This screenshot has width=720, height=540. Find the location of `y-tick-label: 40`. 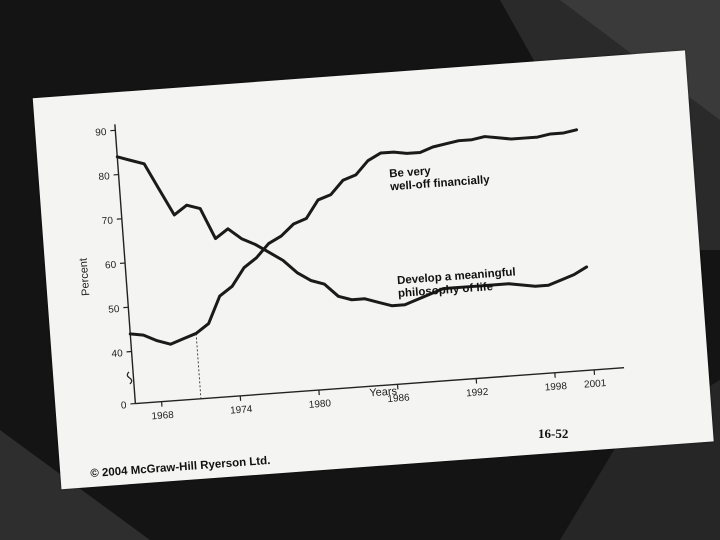

y-tick-label: 40 is located at coordinates (117, 354).